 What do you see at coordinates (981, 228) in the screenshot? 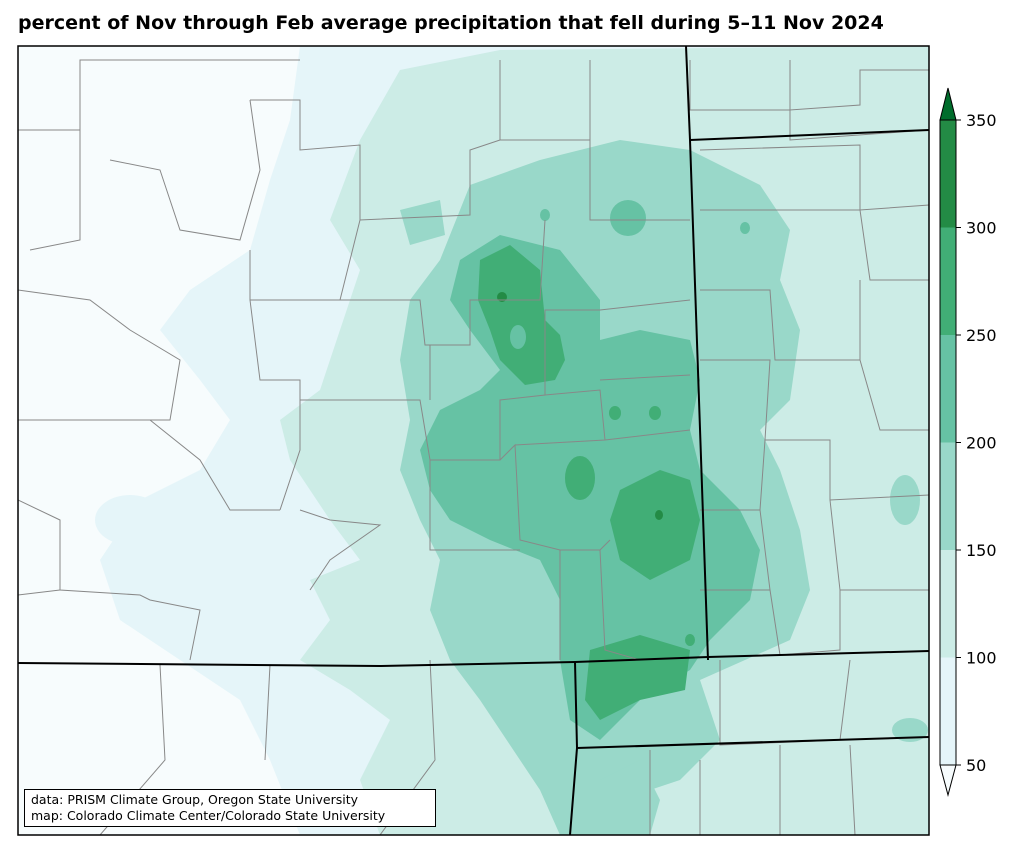
I see `colorbar-tick-label: 300` at bounding box center [981, 228].